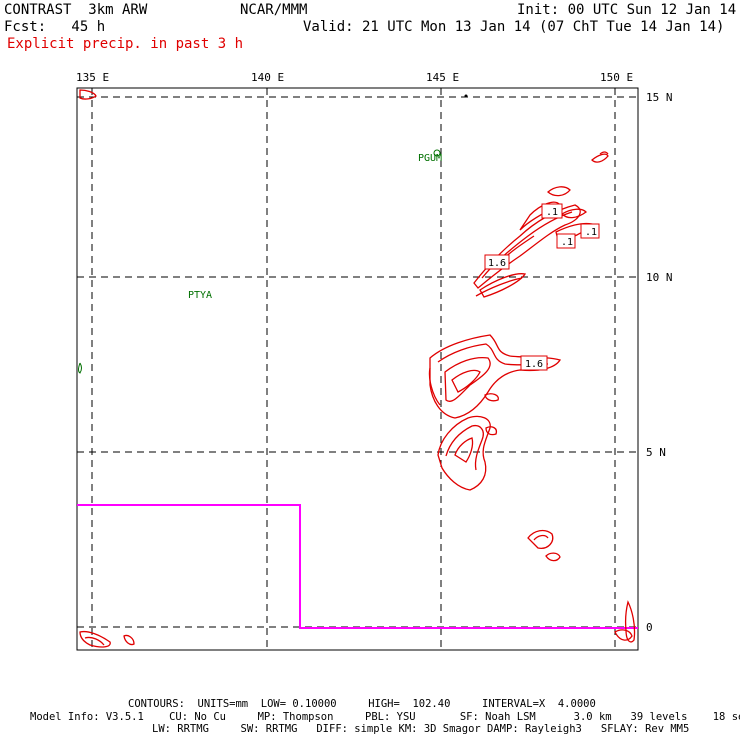 The image size is (740, 740). What do you see at coordinates (437, 153) in the screenshot?
I see `guam-coast` at bounding box center [437, 153].